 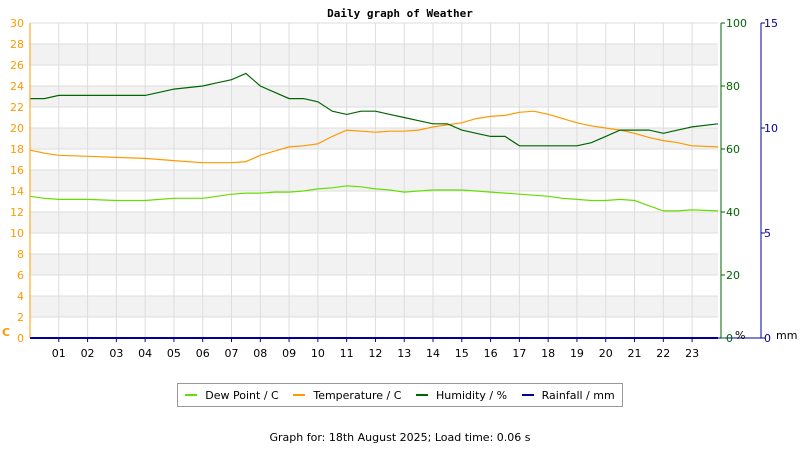 I want to click on temperature-tick-label: 24, so click(x=17, y=86).